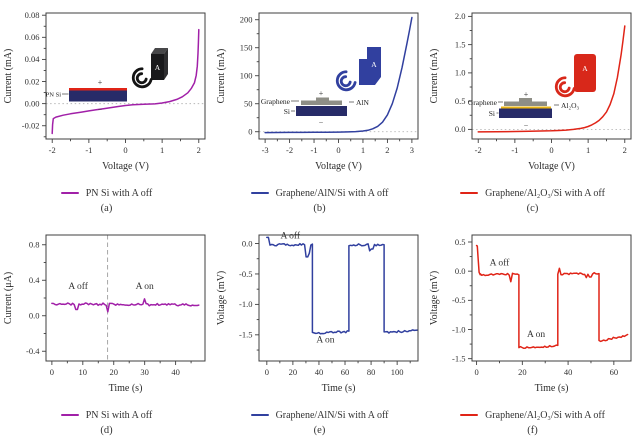 This screenshot has width=640, height=444. I want to click on plus-sign: +, so click(320, 93).